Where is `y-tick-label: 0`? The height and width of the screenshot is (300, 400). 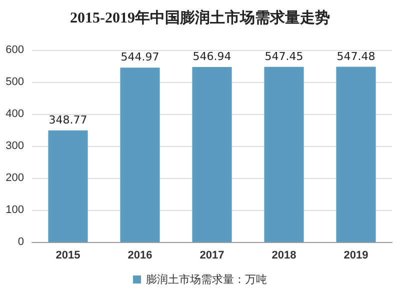 y-tick-label: 0 is located at coordinates (21, 242).